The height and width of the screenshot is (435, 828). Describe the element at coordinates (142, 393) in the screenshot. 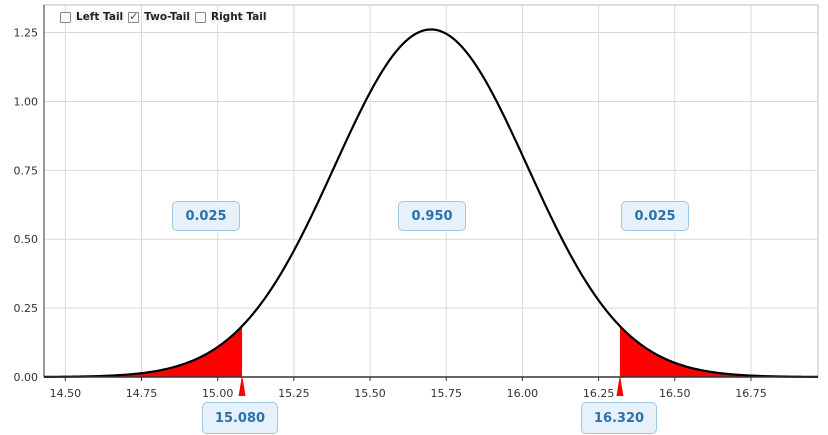

I see `x-tick-label: 14.75` at that location.